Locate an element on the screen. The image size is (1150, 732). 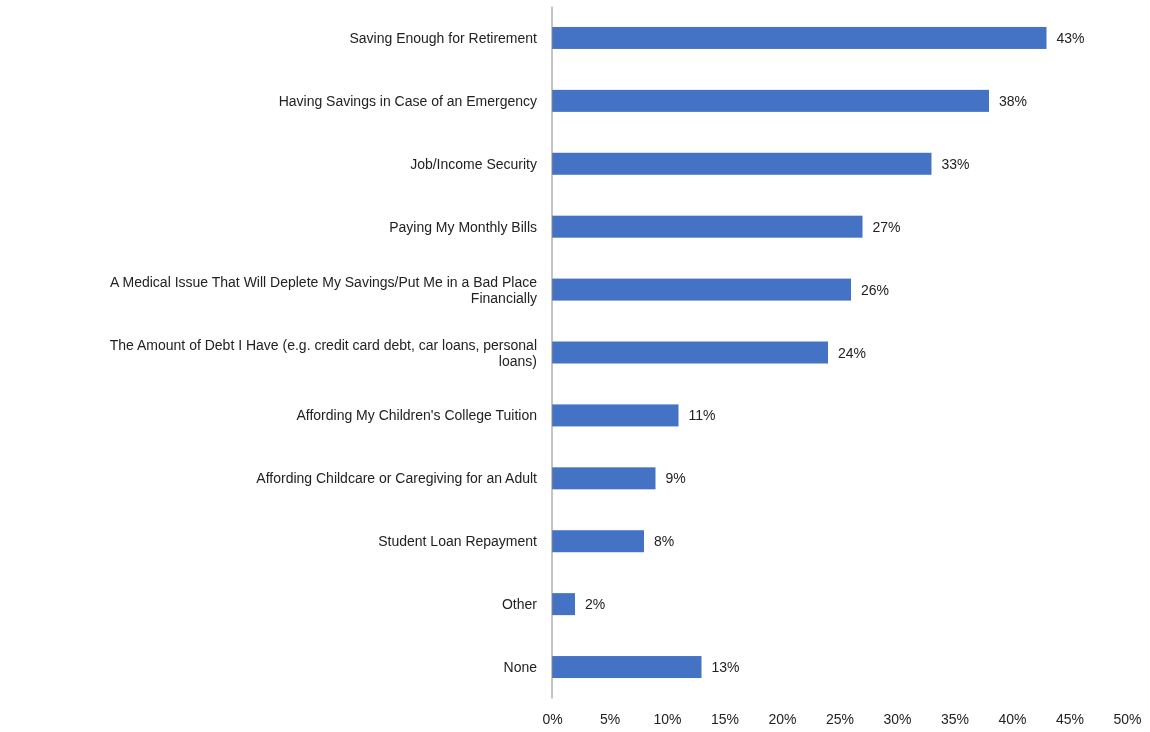
x-tick-label: 30% is located at coordinates (897, 719).